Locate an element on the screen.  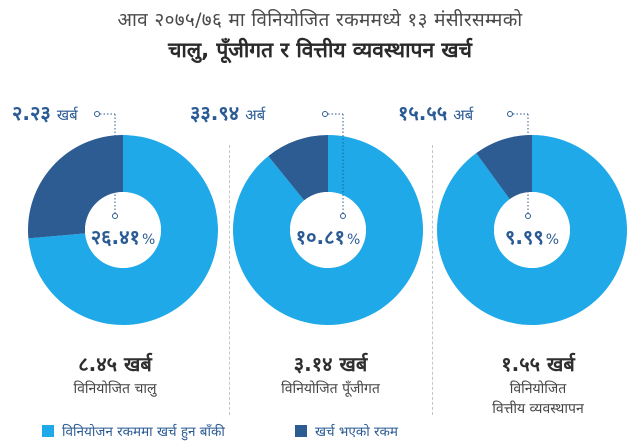
allocation-amount-capital: ३.१४ खर्ब is located at coordinates (330, 364).